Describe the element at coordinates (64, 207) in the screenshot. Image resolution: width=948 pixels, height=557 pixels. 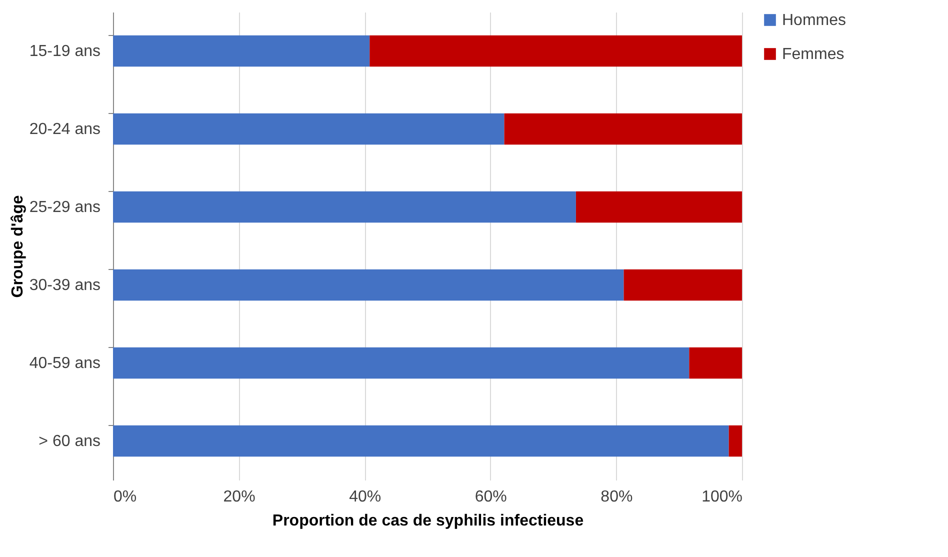
I see `y-tick-label: 25-29 ans` at that location.